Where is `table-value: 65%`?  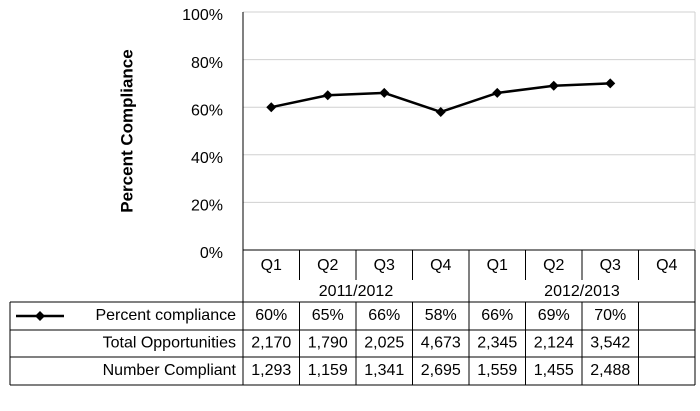 table-value: 65% is located at coordinates (328, 315).